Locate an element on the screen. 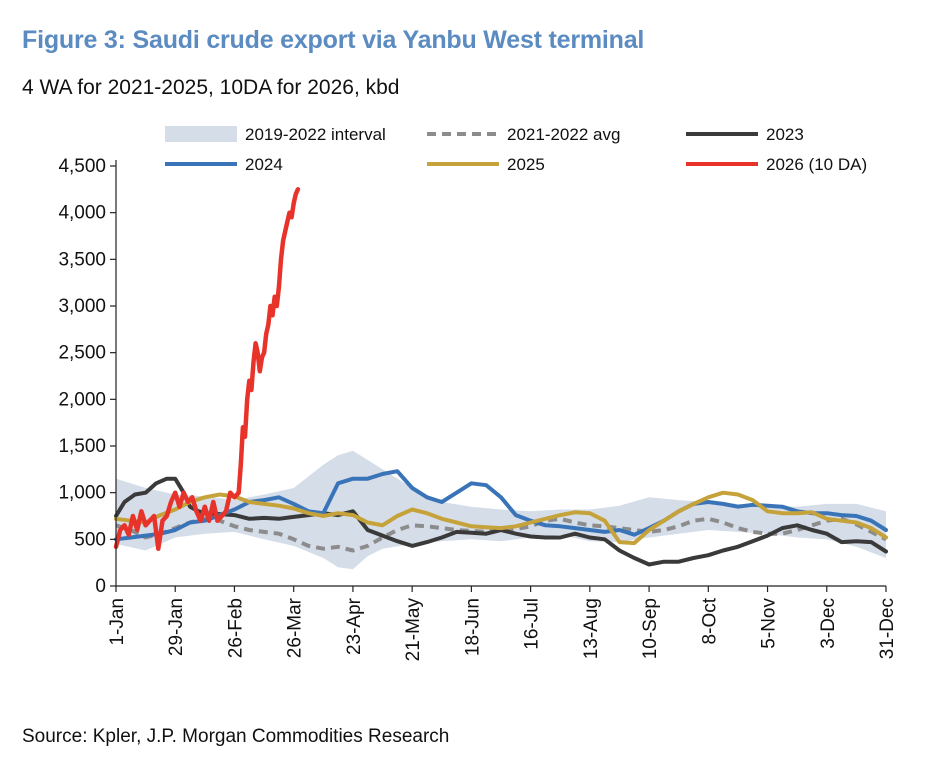 This screenshot has width=934, height=774. y-tick-label: 4,000 is located at coordinates (82, 213).